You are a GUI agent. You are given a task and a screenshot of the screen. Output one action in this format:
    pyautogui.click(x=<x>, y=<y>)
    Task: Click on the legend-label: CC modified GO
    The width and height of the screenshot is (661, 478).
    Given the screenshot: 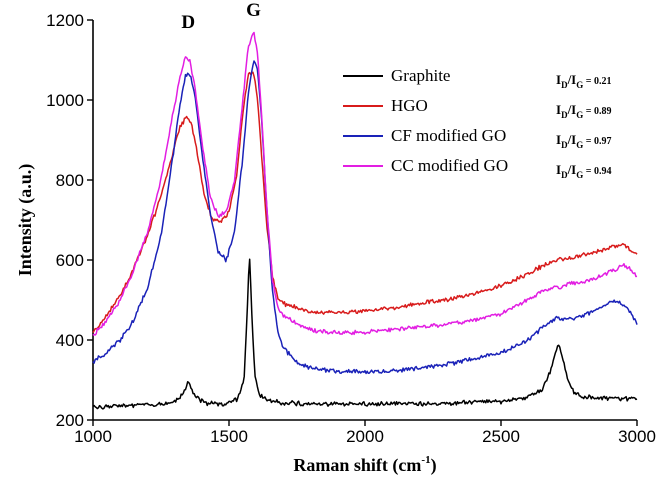 What is the action you would take?
    pyautogui.click(x=449, y=165)
    